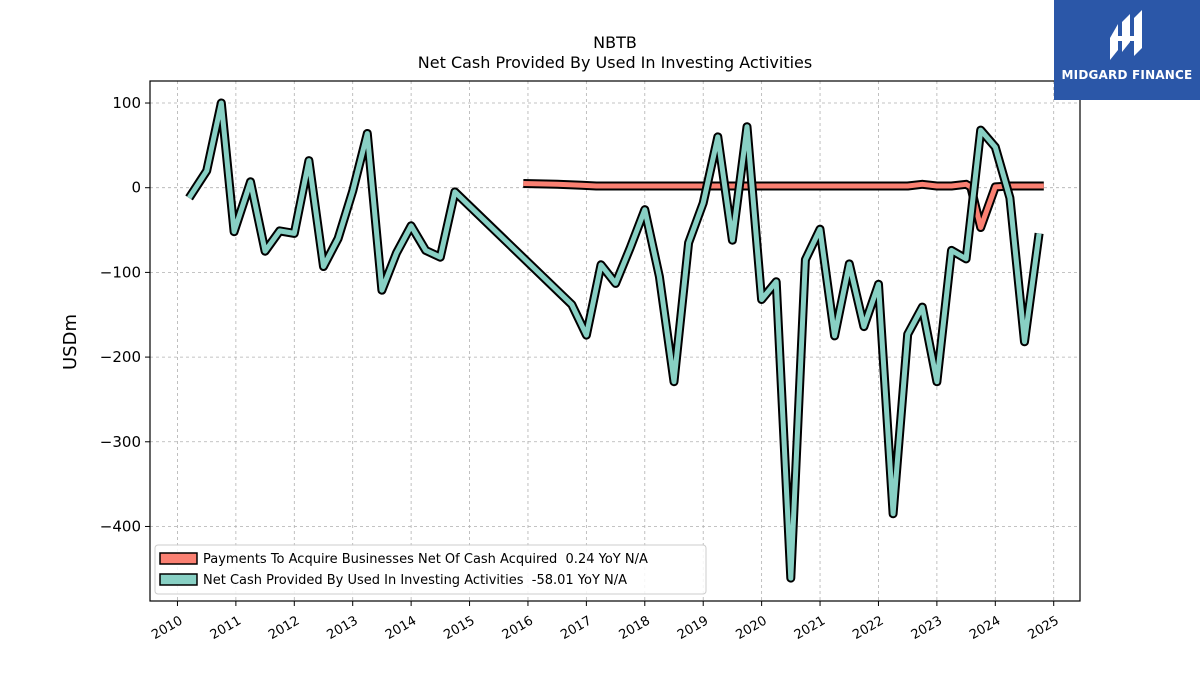 Image resolution: width=1200 pixels, height=675 pixels. I want to click on x-tick-label: 2011, so click(226, 628).